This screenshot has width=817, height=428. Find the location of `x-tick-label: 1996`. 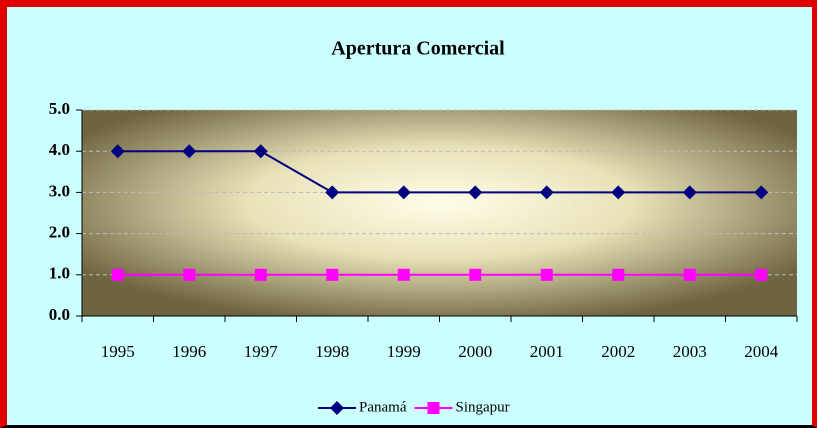

x-tick-label: 1996 is located at coordinates (189, 351).